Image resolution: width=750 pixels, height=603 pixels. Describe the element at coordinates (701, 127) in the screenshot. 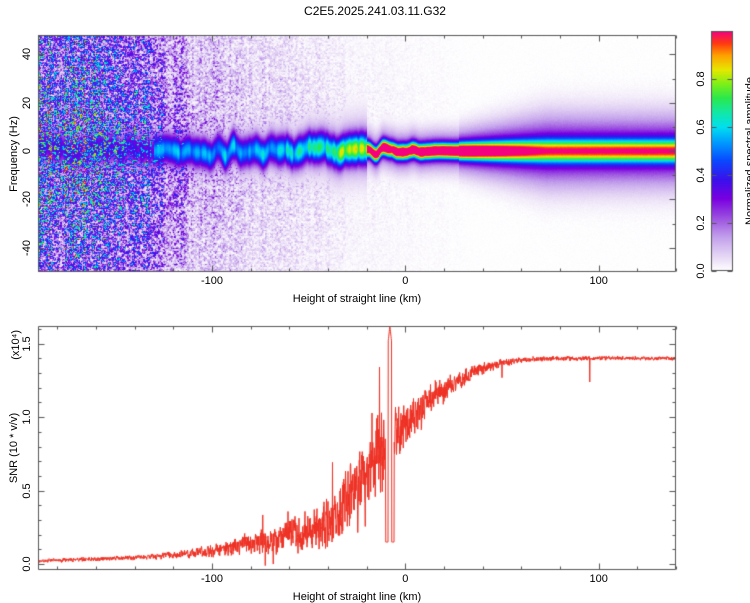

I see `colorbar-tick-3: 0.6` at that location.